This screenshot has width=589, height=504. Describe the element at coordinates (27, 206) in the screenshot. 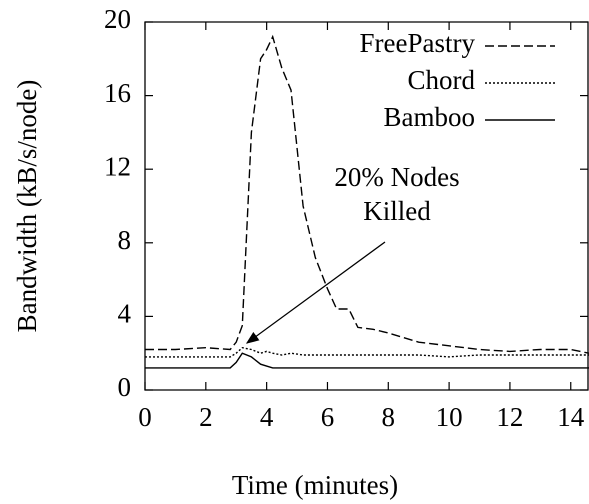

I see `y-axis-title: Bandwidth (kB/s/node)` at that location.